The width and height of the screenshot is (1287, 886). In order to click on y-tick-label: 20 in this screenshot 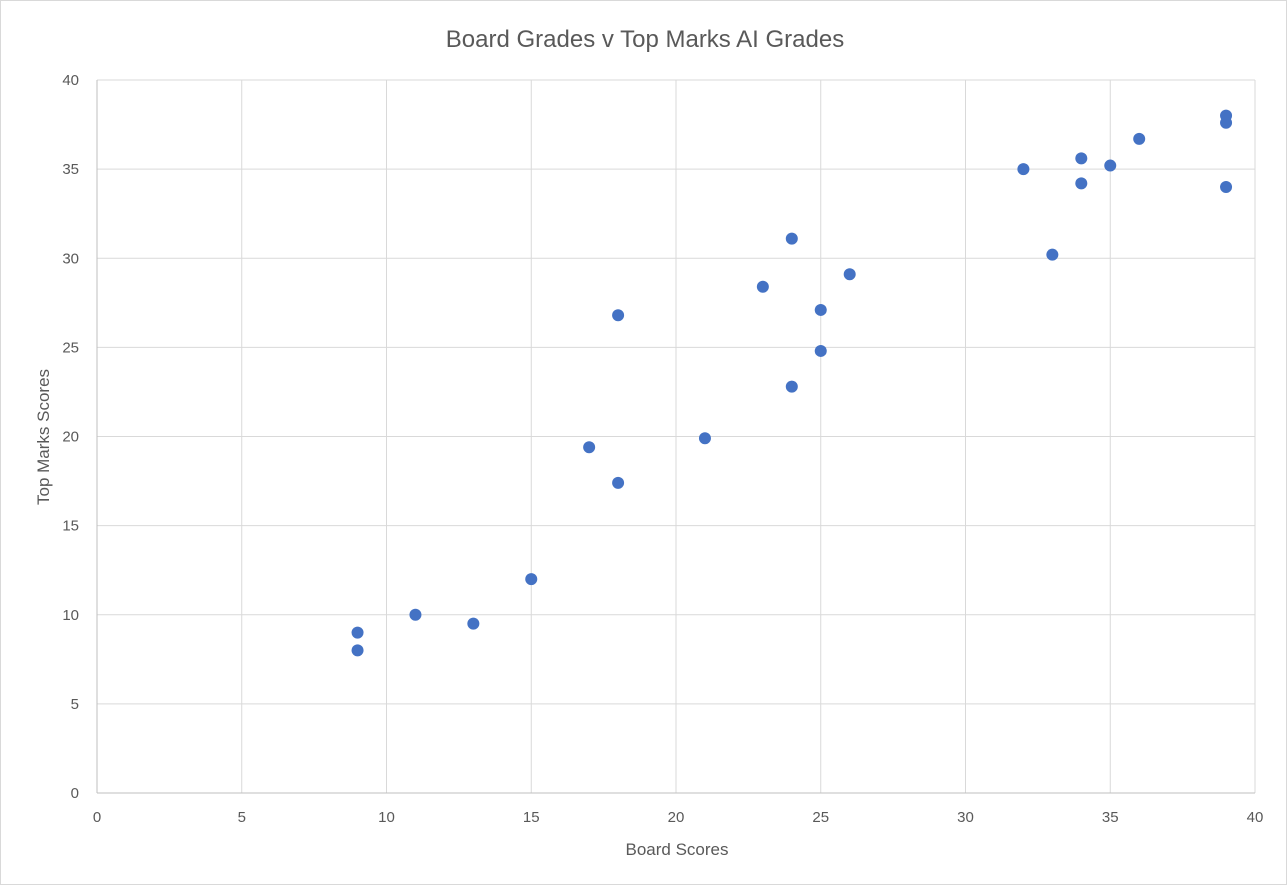, I will do `click(70, 437)`.